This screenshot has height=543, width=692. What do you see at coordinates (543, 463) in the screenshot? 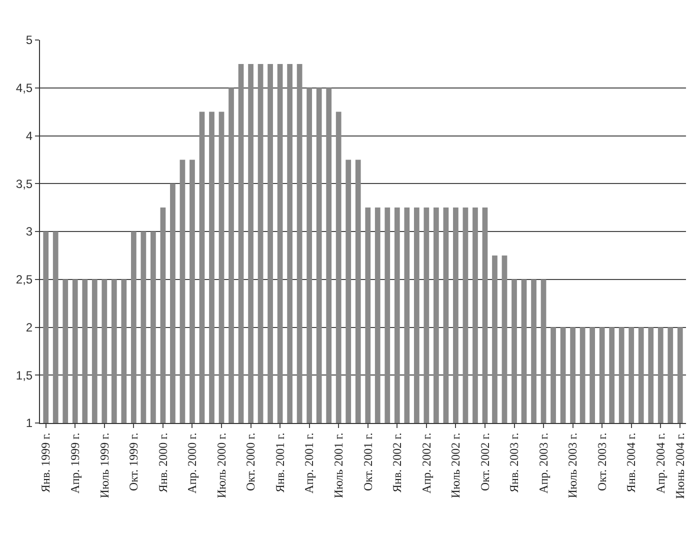
I see `x-tick-label: Апр. 2003 г.` at bounding box center [543, 463].